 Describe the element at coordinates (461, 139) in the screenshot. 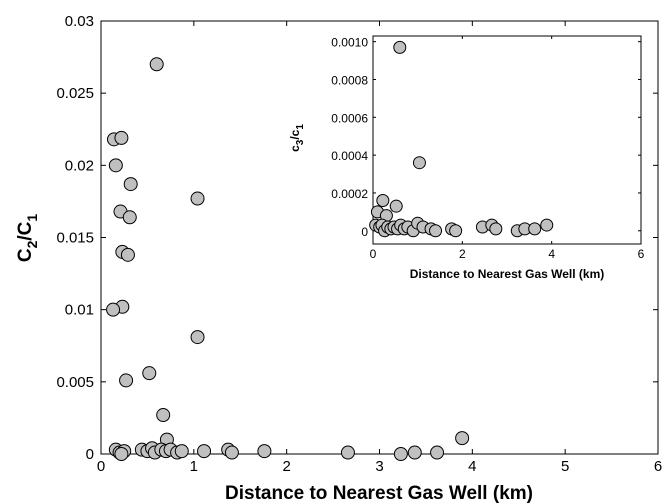

I see `inset-data-points` at that location.